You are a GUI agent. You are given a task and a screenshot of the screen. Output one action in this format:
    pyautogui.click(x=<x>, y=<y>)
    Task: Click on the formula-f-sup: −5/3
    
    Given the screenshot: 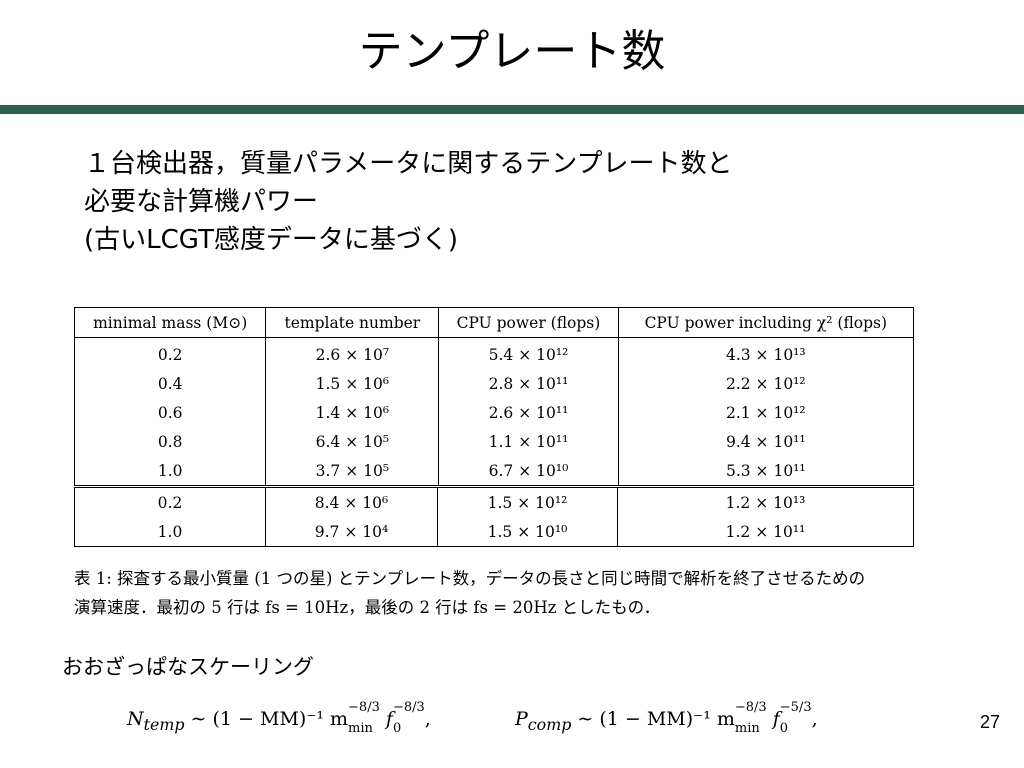 What is the action you would take?
    pyautogui.click(x=795, y=707)
    